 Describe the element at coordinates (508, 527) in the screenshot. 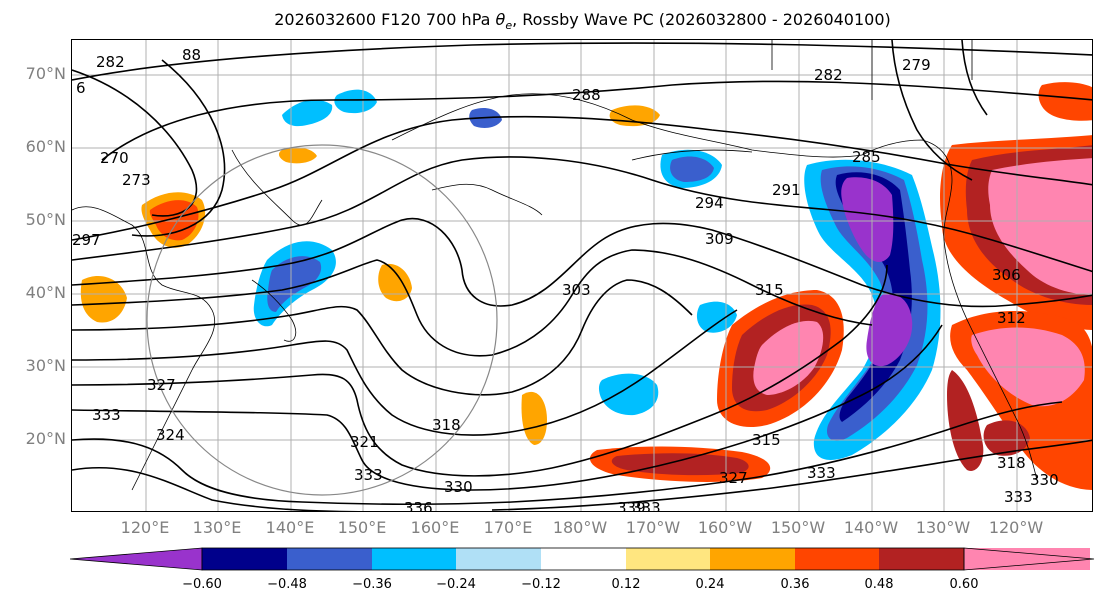

I see `lon-label-170e: 170°E` at that location.